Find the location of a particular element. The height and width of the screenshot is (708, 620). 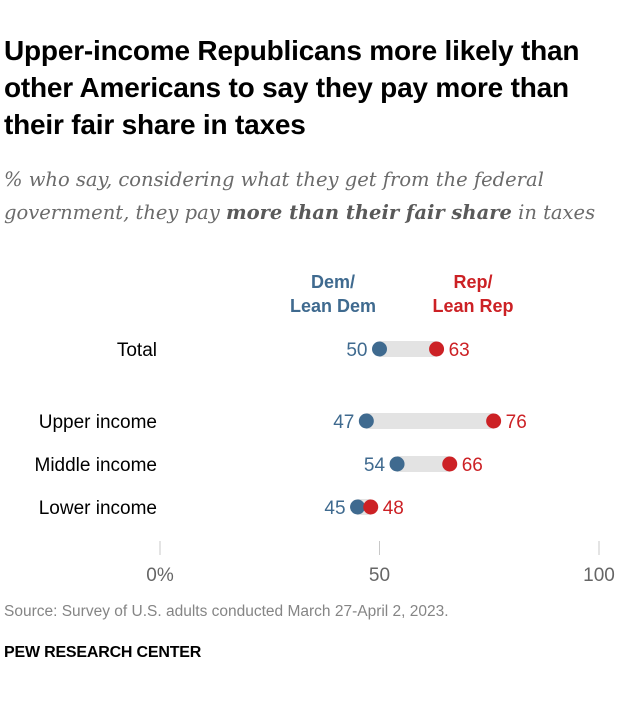

row-label-middle-income: Middle income is located at coordinates (96, 465).